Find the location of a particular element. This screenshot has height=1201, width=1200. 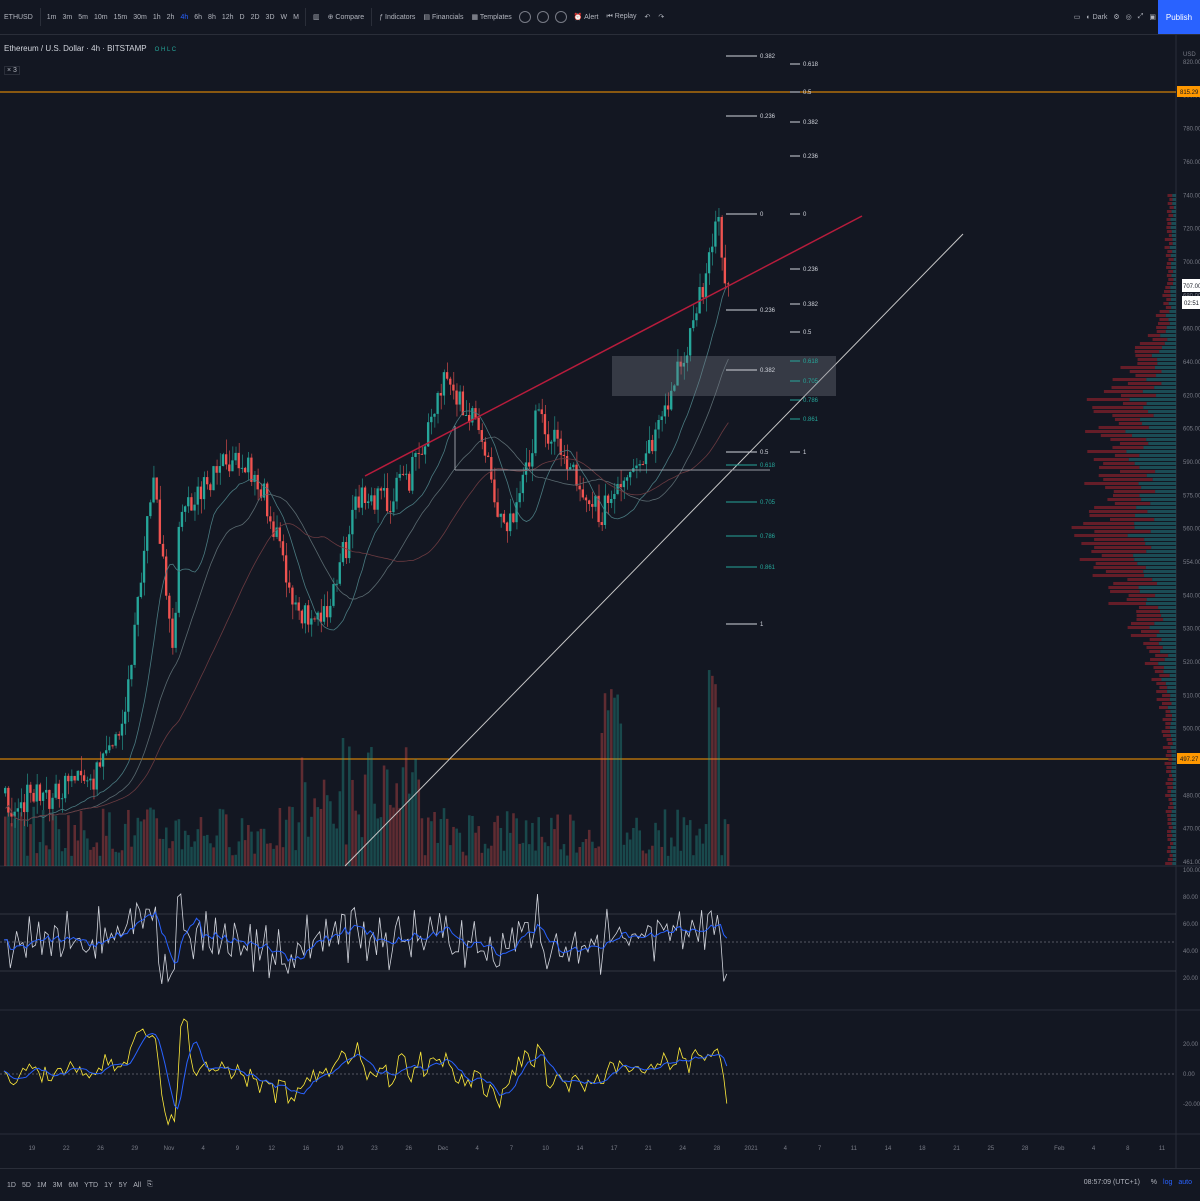

replay-button: ⏮ Replay is located at coordinates (621, 16).